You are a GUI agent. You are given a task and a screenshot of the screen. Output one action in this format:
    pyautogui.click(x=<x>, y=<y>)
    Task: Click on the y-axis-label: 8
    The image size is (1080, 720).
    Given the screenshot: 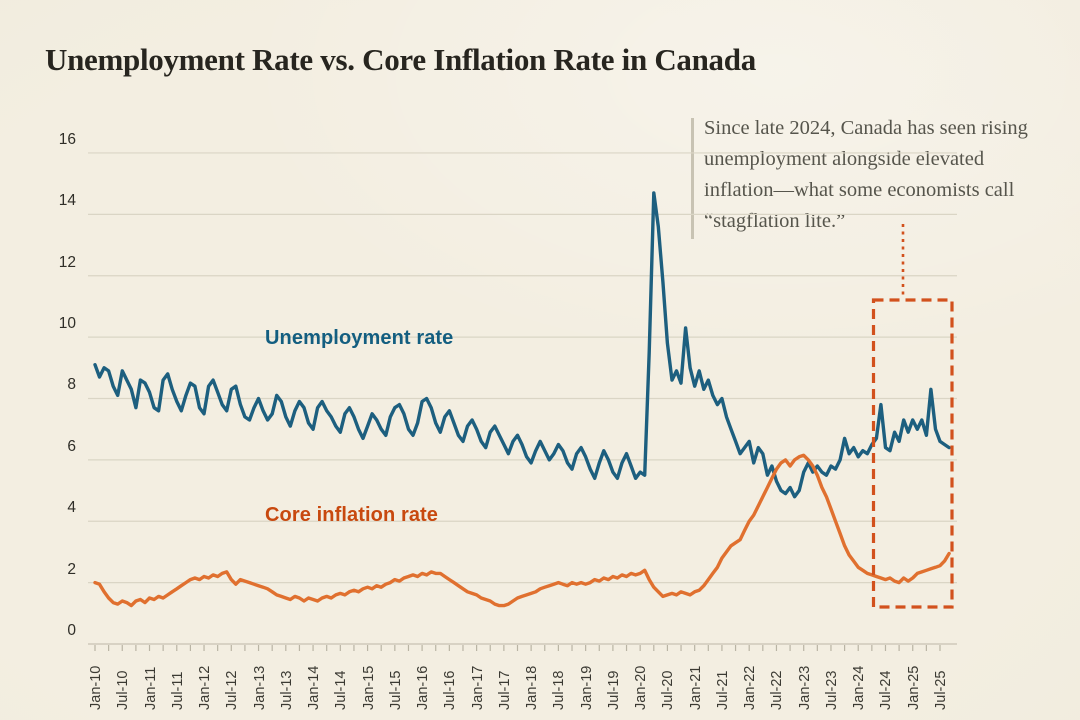 What is the action you would take?
    pyautogui.click(x=71, y=385)
    